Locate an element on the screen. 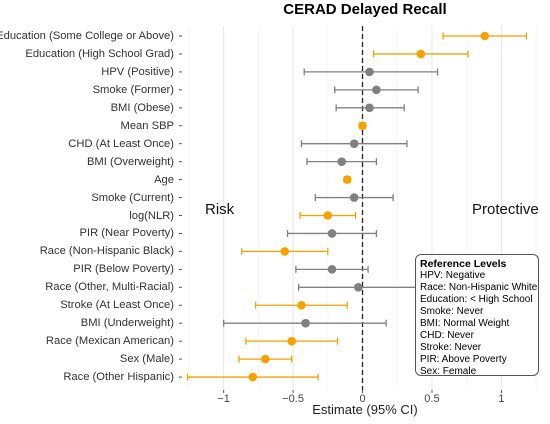  y-tick-label: CHD (At Least Once) is located at coordinates (121, 143).